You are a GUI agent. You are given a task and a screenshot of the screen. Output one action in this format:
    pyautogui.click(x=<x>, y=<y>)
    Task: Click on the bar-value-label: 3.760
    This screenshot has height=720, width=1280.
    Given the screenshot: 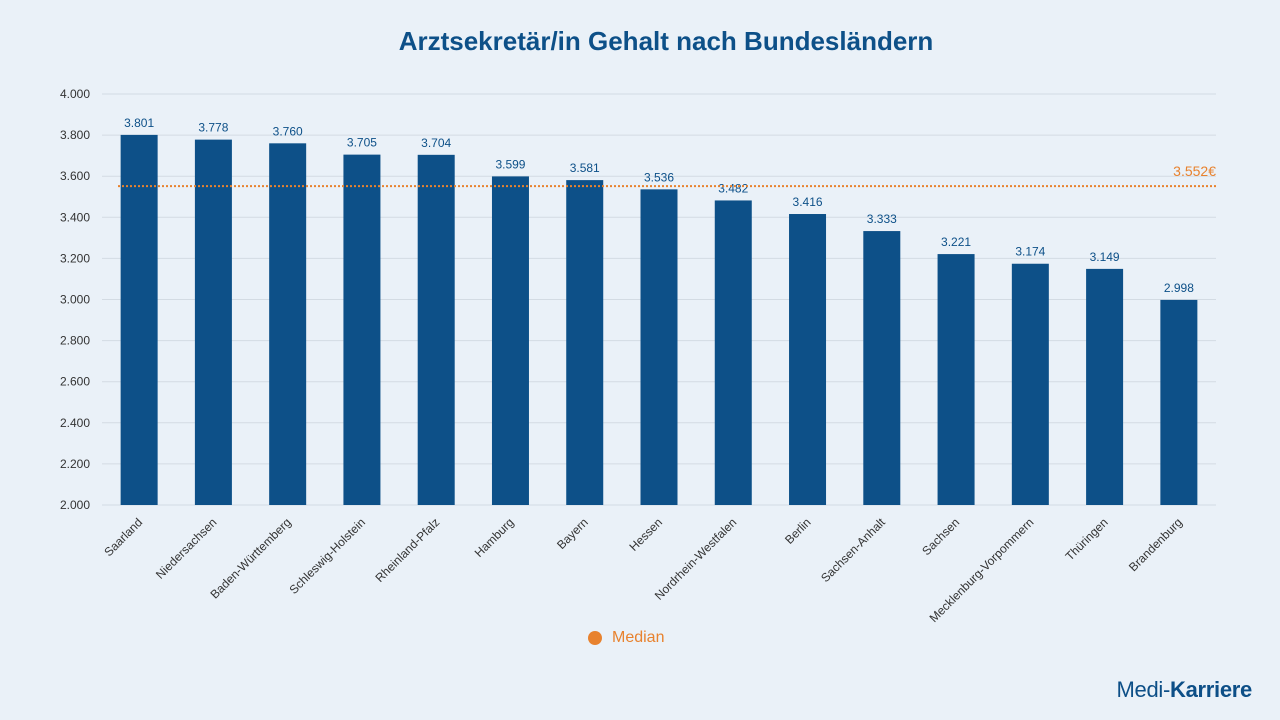 What is the action you would take?
    pyautogui.click(x=288, y=131)
    